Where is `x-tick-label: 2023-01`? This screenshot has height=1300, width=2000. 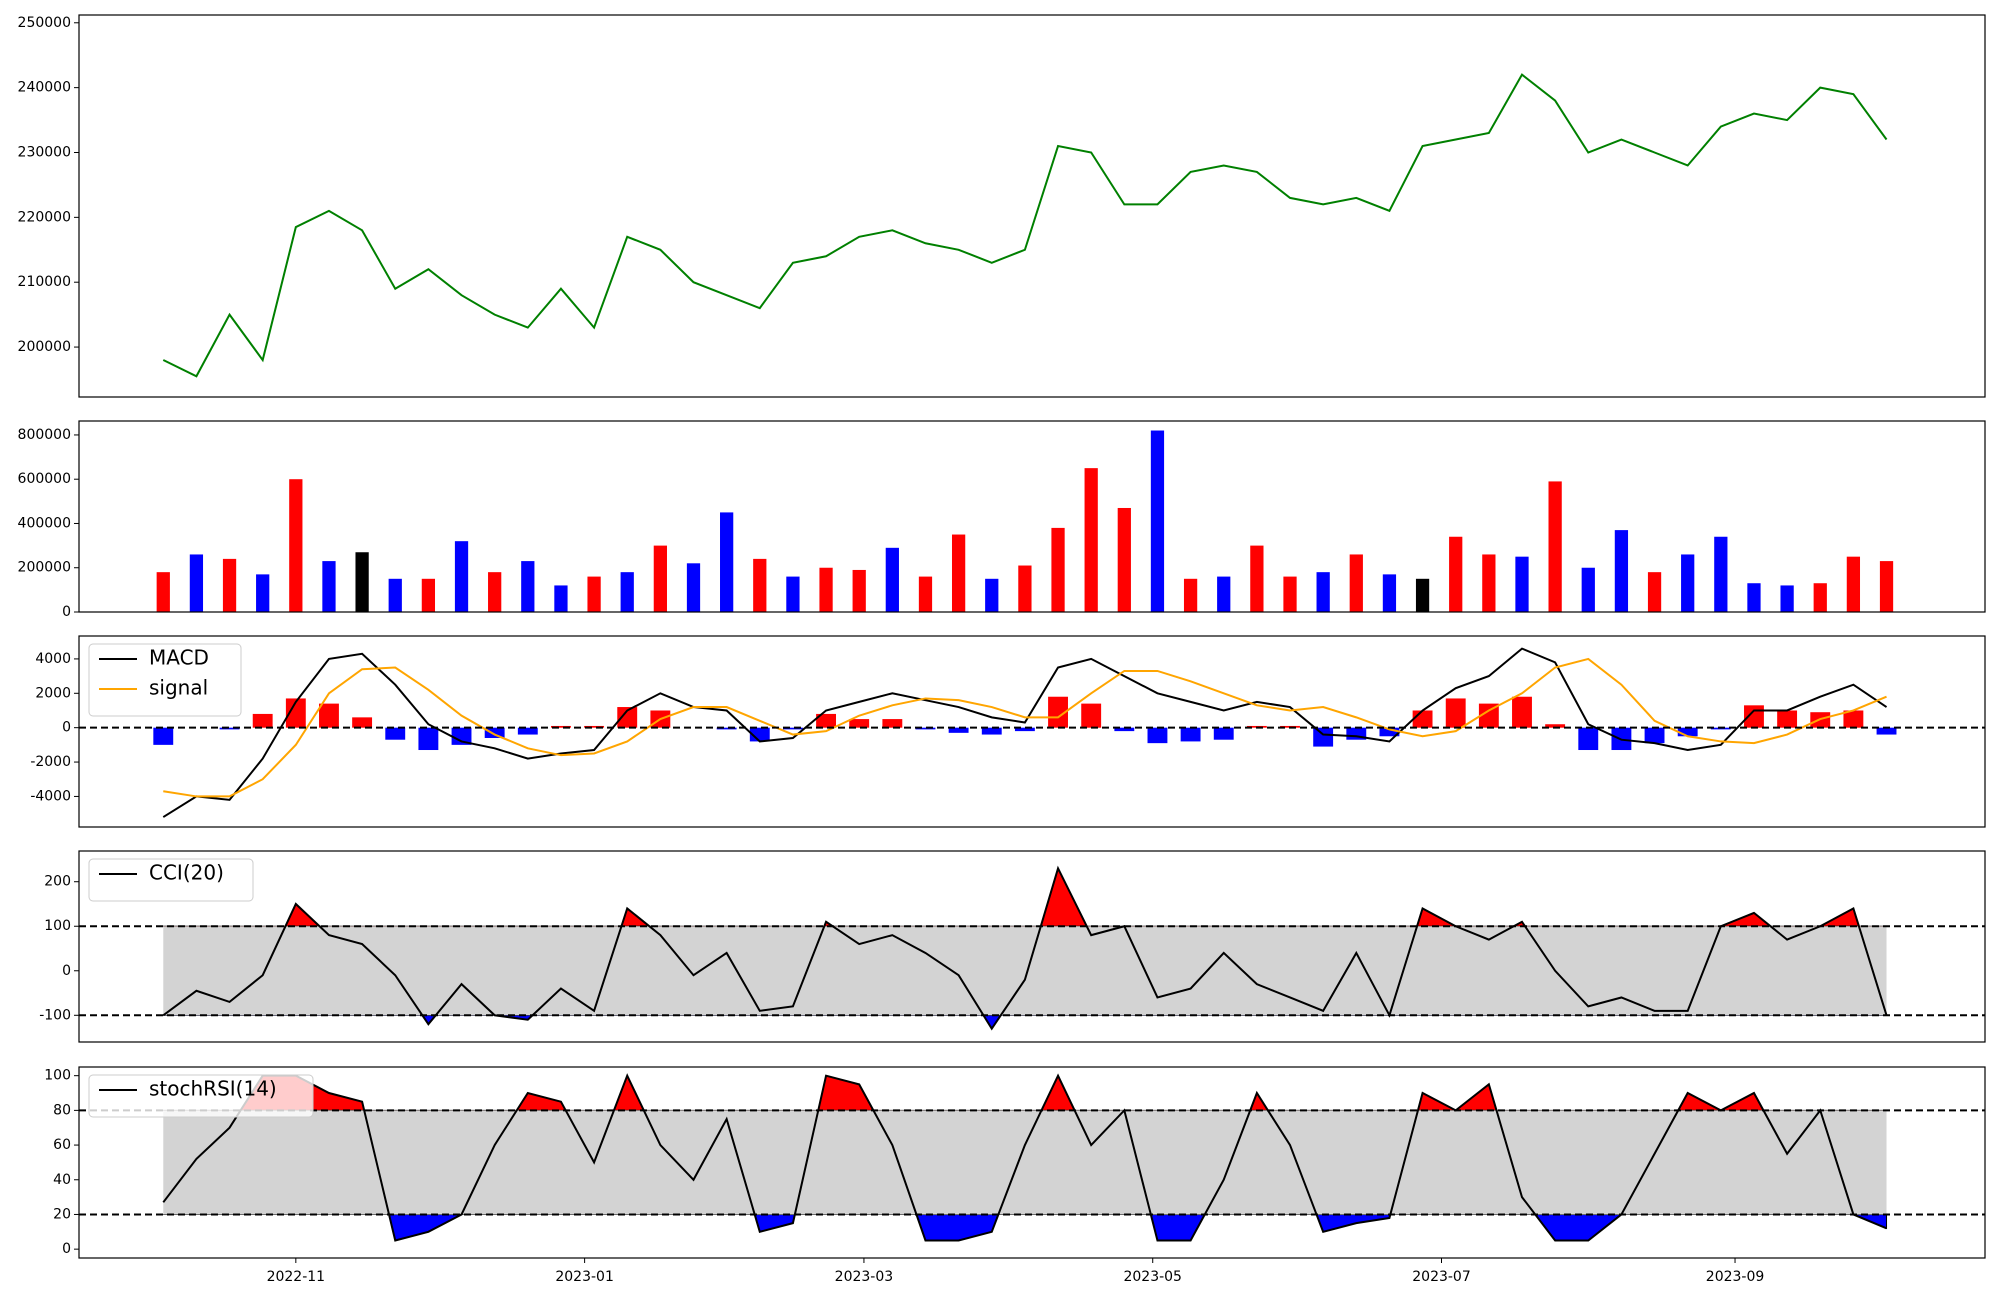 x-tick-label: 2023-01 is located at coordinates (584, 1277).